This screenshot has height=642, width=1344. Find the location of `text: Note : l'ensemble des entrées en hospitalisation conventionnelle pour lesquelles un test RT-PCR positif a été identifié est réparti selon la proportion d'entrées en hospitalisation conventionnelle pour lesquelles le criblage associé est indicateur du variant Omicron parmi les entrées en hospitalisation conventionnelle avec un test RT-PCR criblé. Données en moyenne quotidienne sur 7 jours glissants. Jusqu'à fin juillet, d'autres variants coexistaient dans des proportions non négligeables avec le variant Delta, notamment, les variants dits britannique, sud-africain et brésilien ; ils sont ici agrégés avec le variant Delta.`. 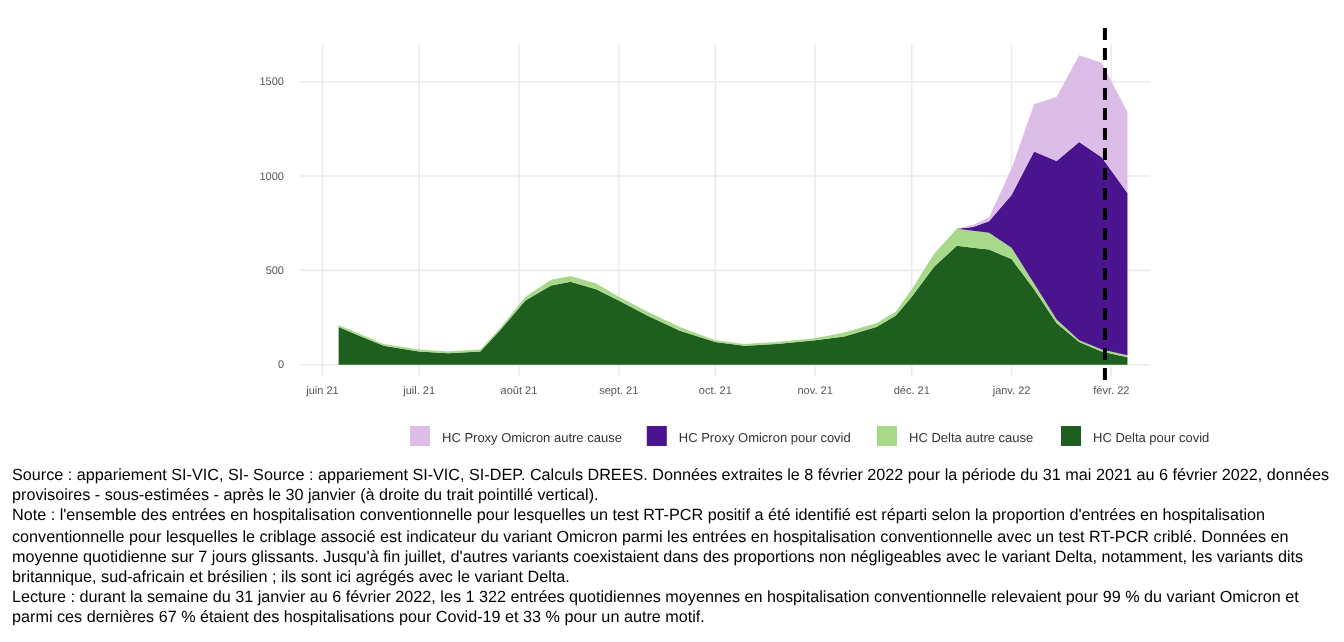

text: Note : l'ensemble des entrées en hospitalisation conventionnelle pour lesquelles un test RT-PCR positif a été identifié est réparti selon la proportion d'entrées en hospitalisation conventionnelle pour lesquelles le criblage associé est indicateur du variant Omicron parmi les entrées en hospitalisation conventionnelle avec un test RT-PCR criblé. Données en moyenne quotidienne sur 7 jours glissants. Jusqu'à fin juillet, d'autres variants coexistaient dans des proportions non négligeables avec le variant Delta, notamment, les variants dits britannique, sud-africain et brésilien ; ils sont ici agrégés avec le variant Delta. is located at coordinates (659, 547).